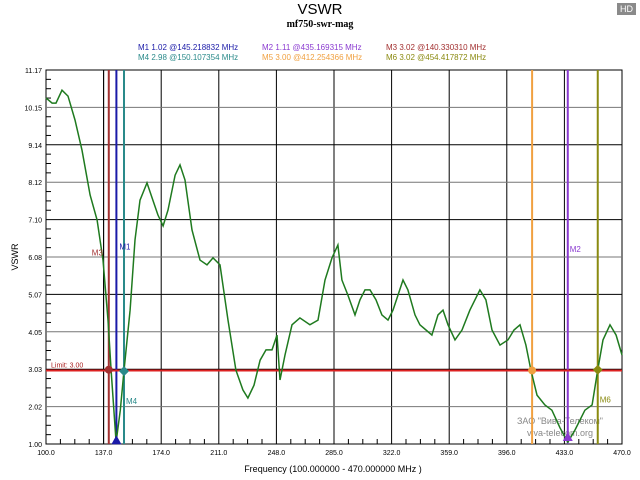  Describe the element at coordinates (392, 453) in the screenshot. I see `x-tick-label: 322.0` at that location.